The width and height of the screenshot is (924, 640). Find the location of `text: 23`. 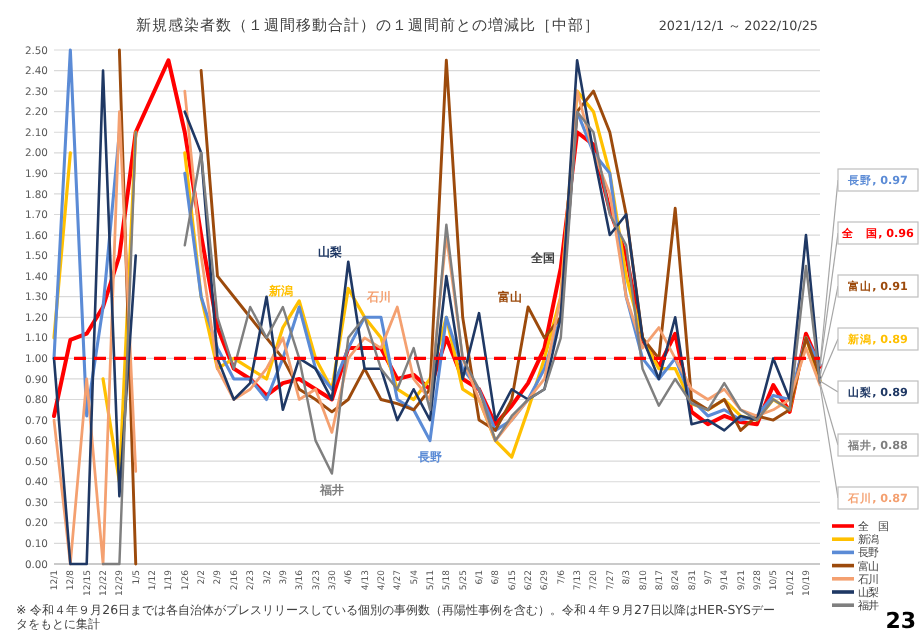

text: 23 is located at coordinates (900, 621).